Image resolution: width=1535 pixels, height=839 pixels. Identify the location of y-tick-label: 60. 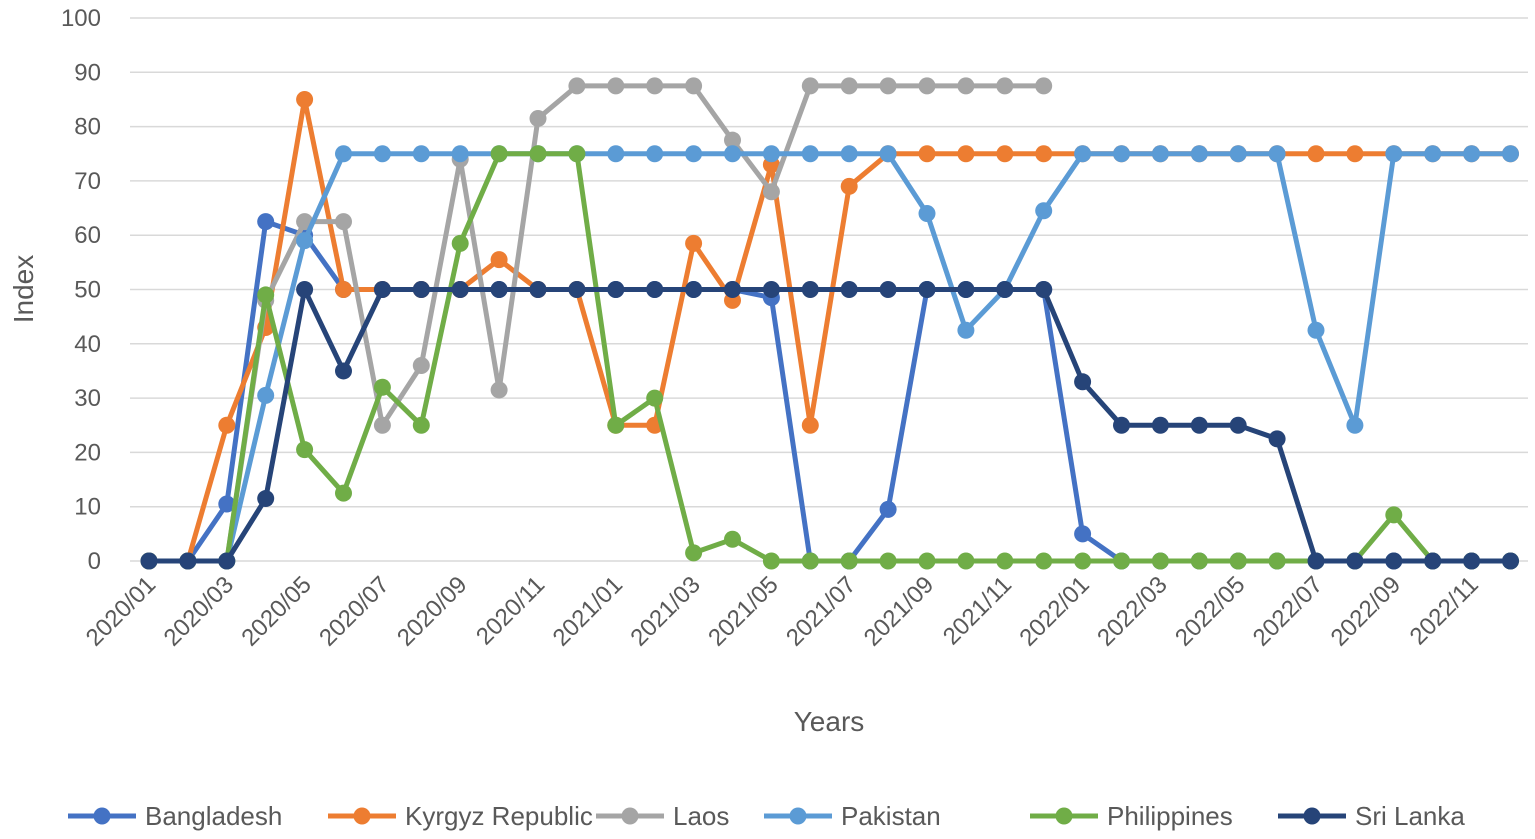
(87, 235).